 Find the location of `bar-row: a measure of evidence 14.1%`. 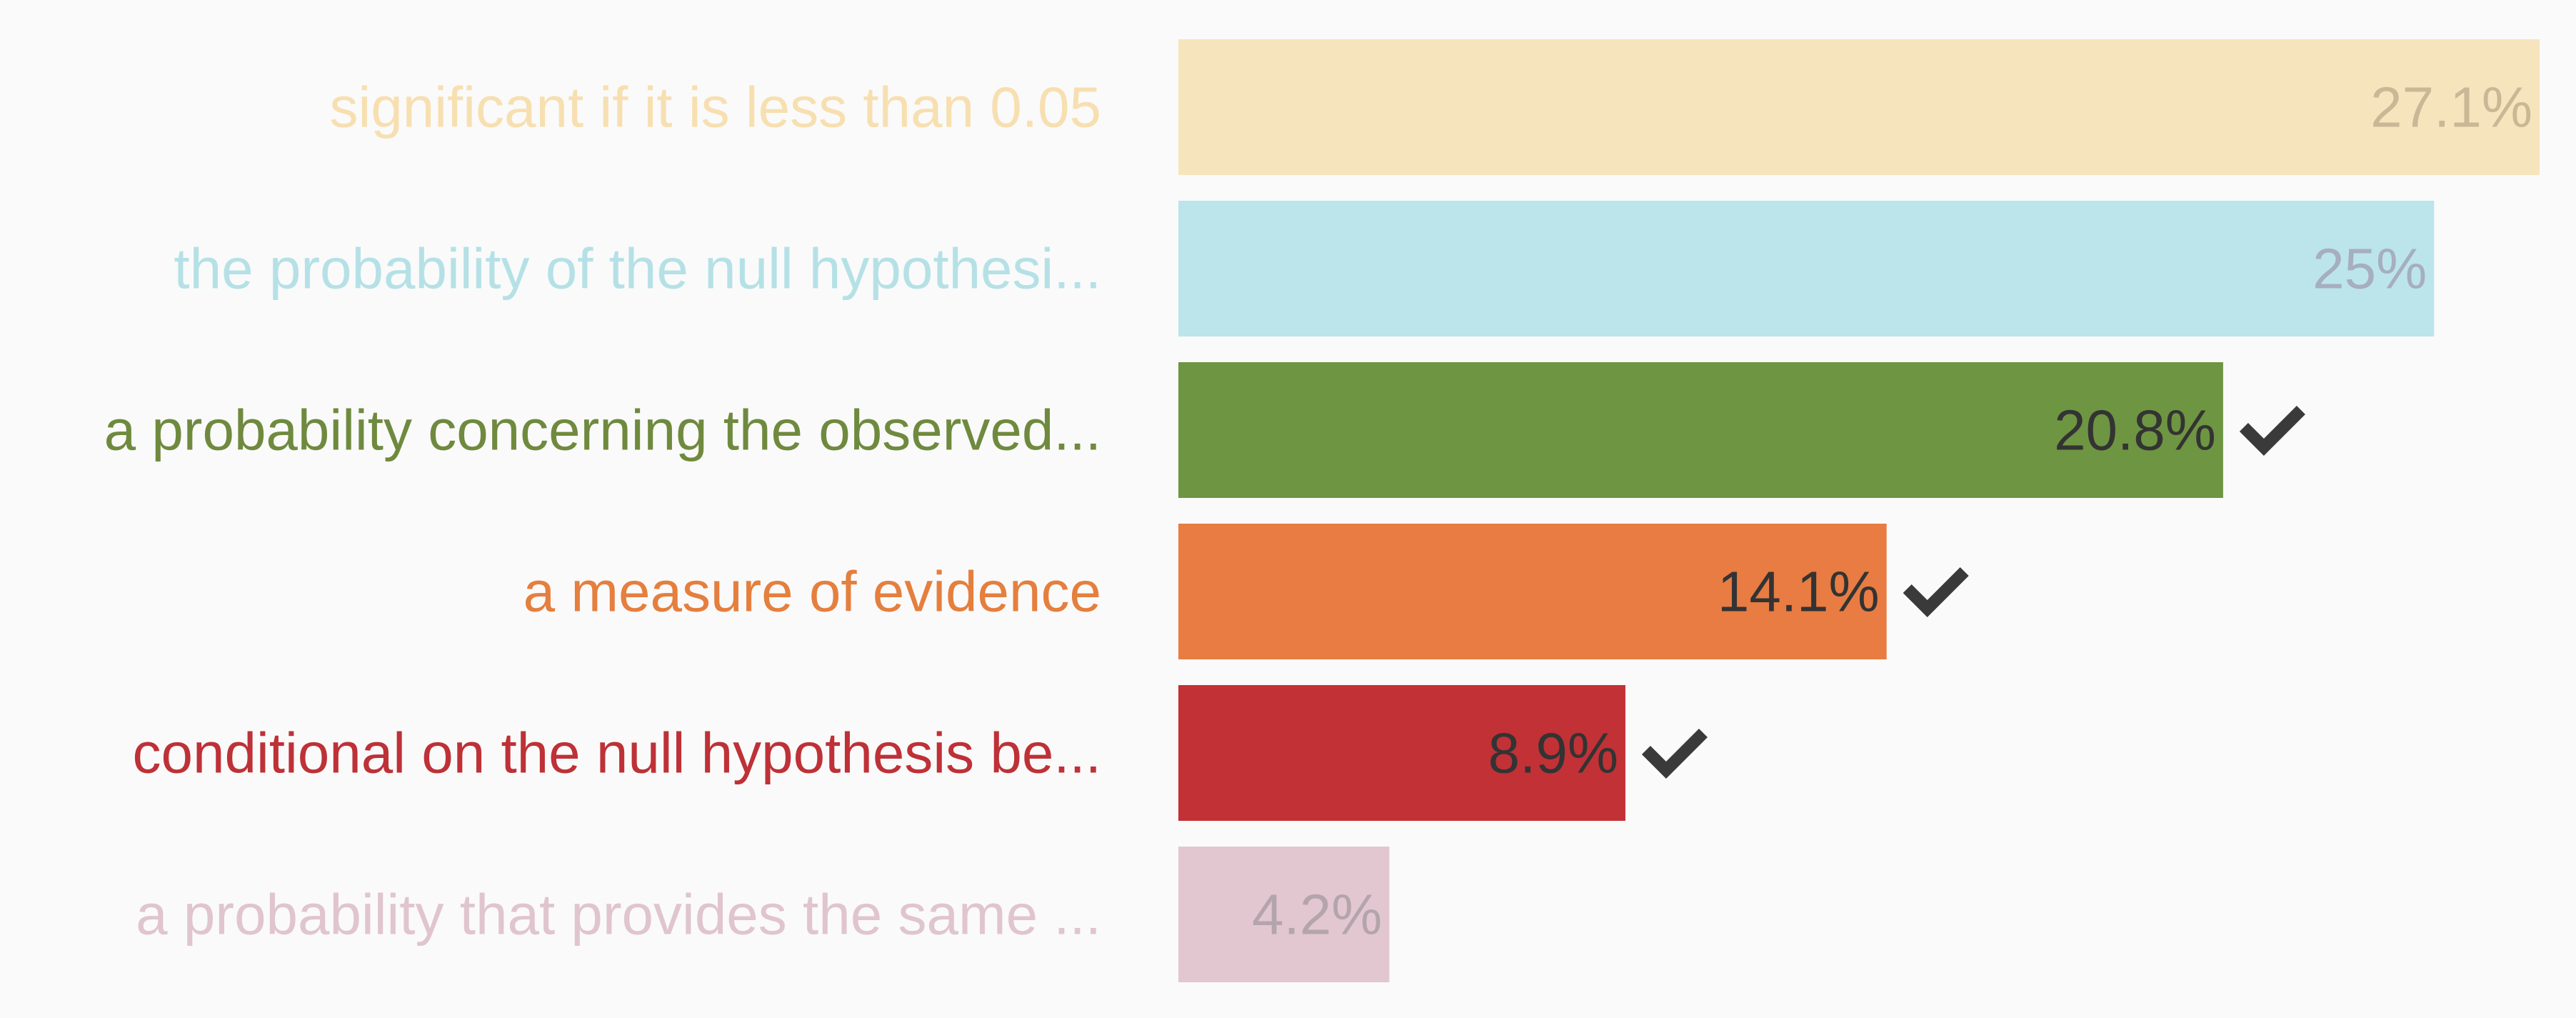

bar-row: a measure of evidence 14.1% is located at coordinates (1246, 591).